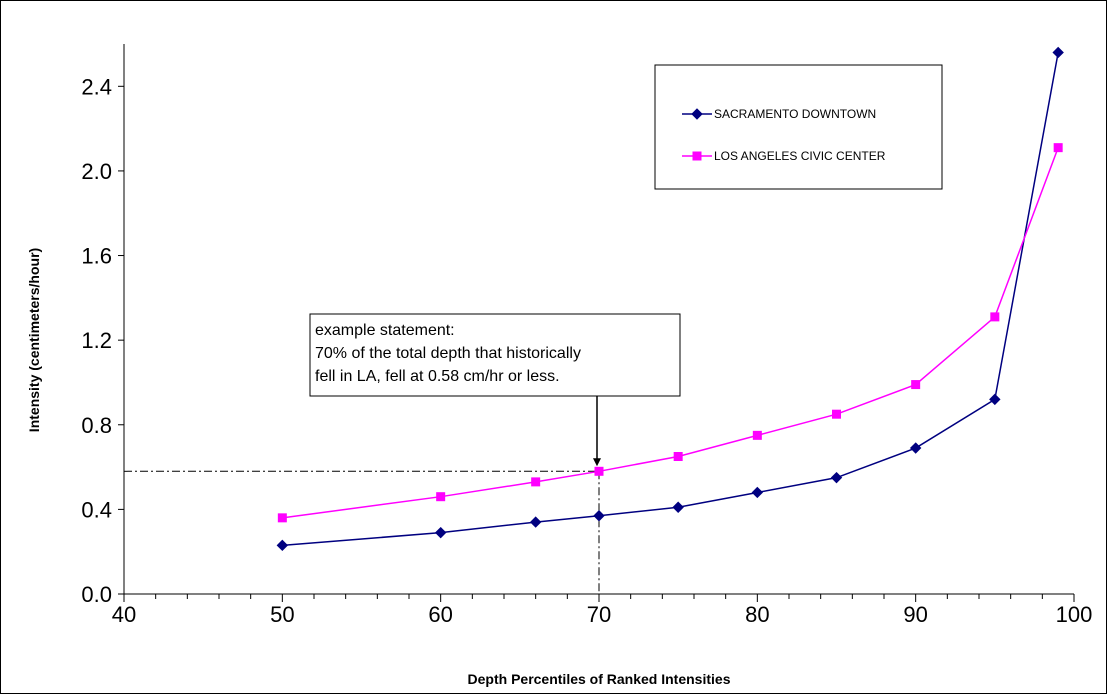 The image size is (1107, 694). I want to click on annotation-box, so click(495, 355).